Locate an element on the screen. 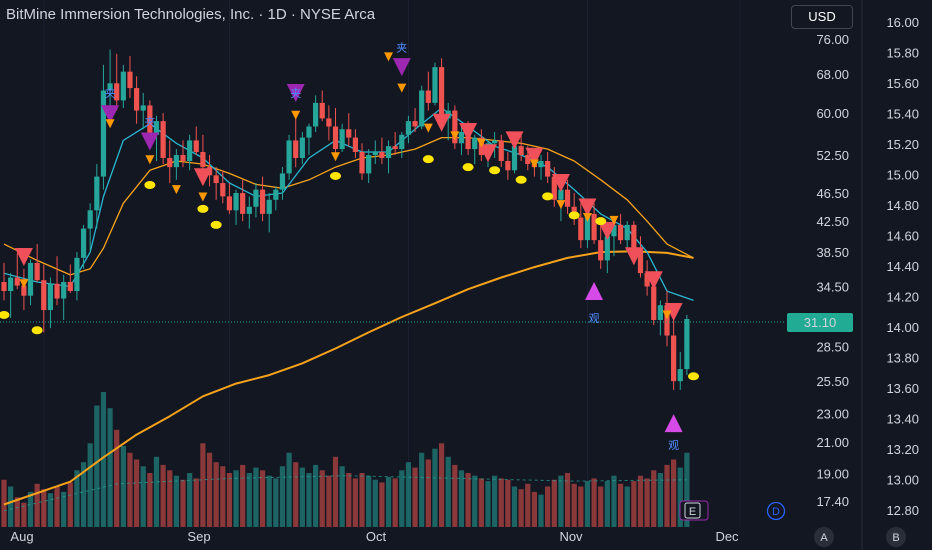 The image size is (932, 550). dividend-event-marker: D is located at coordinates (776, 511).